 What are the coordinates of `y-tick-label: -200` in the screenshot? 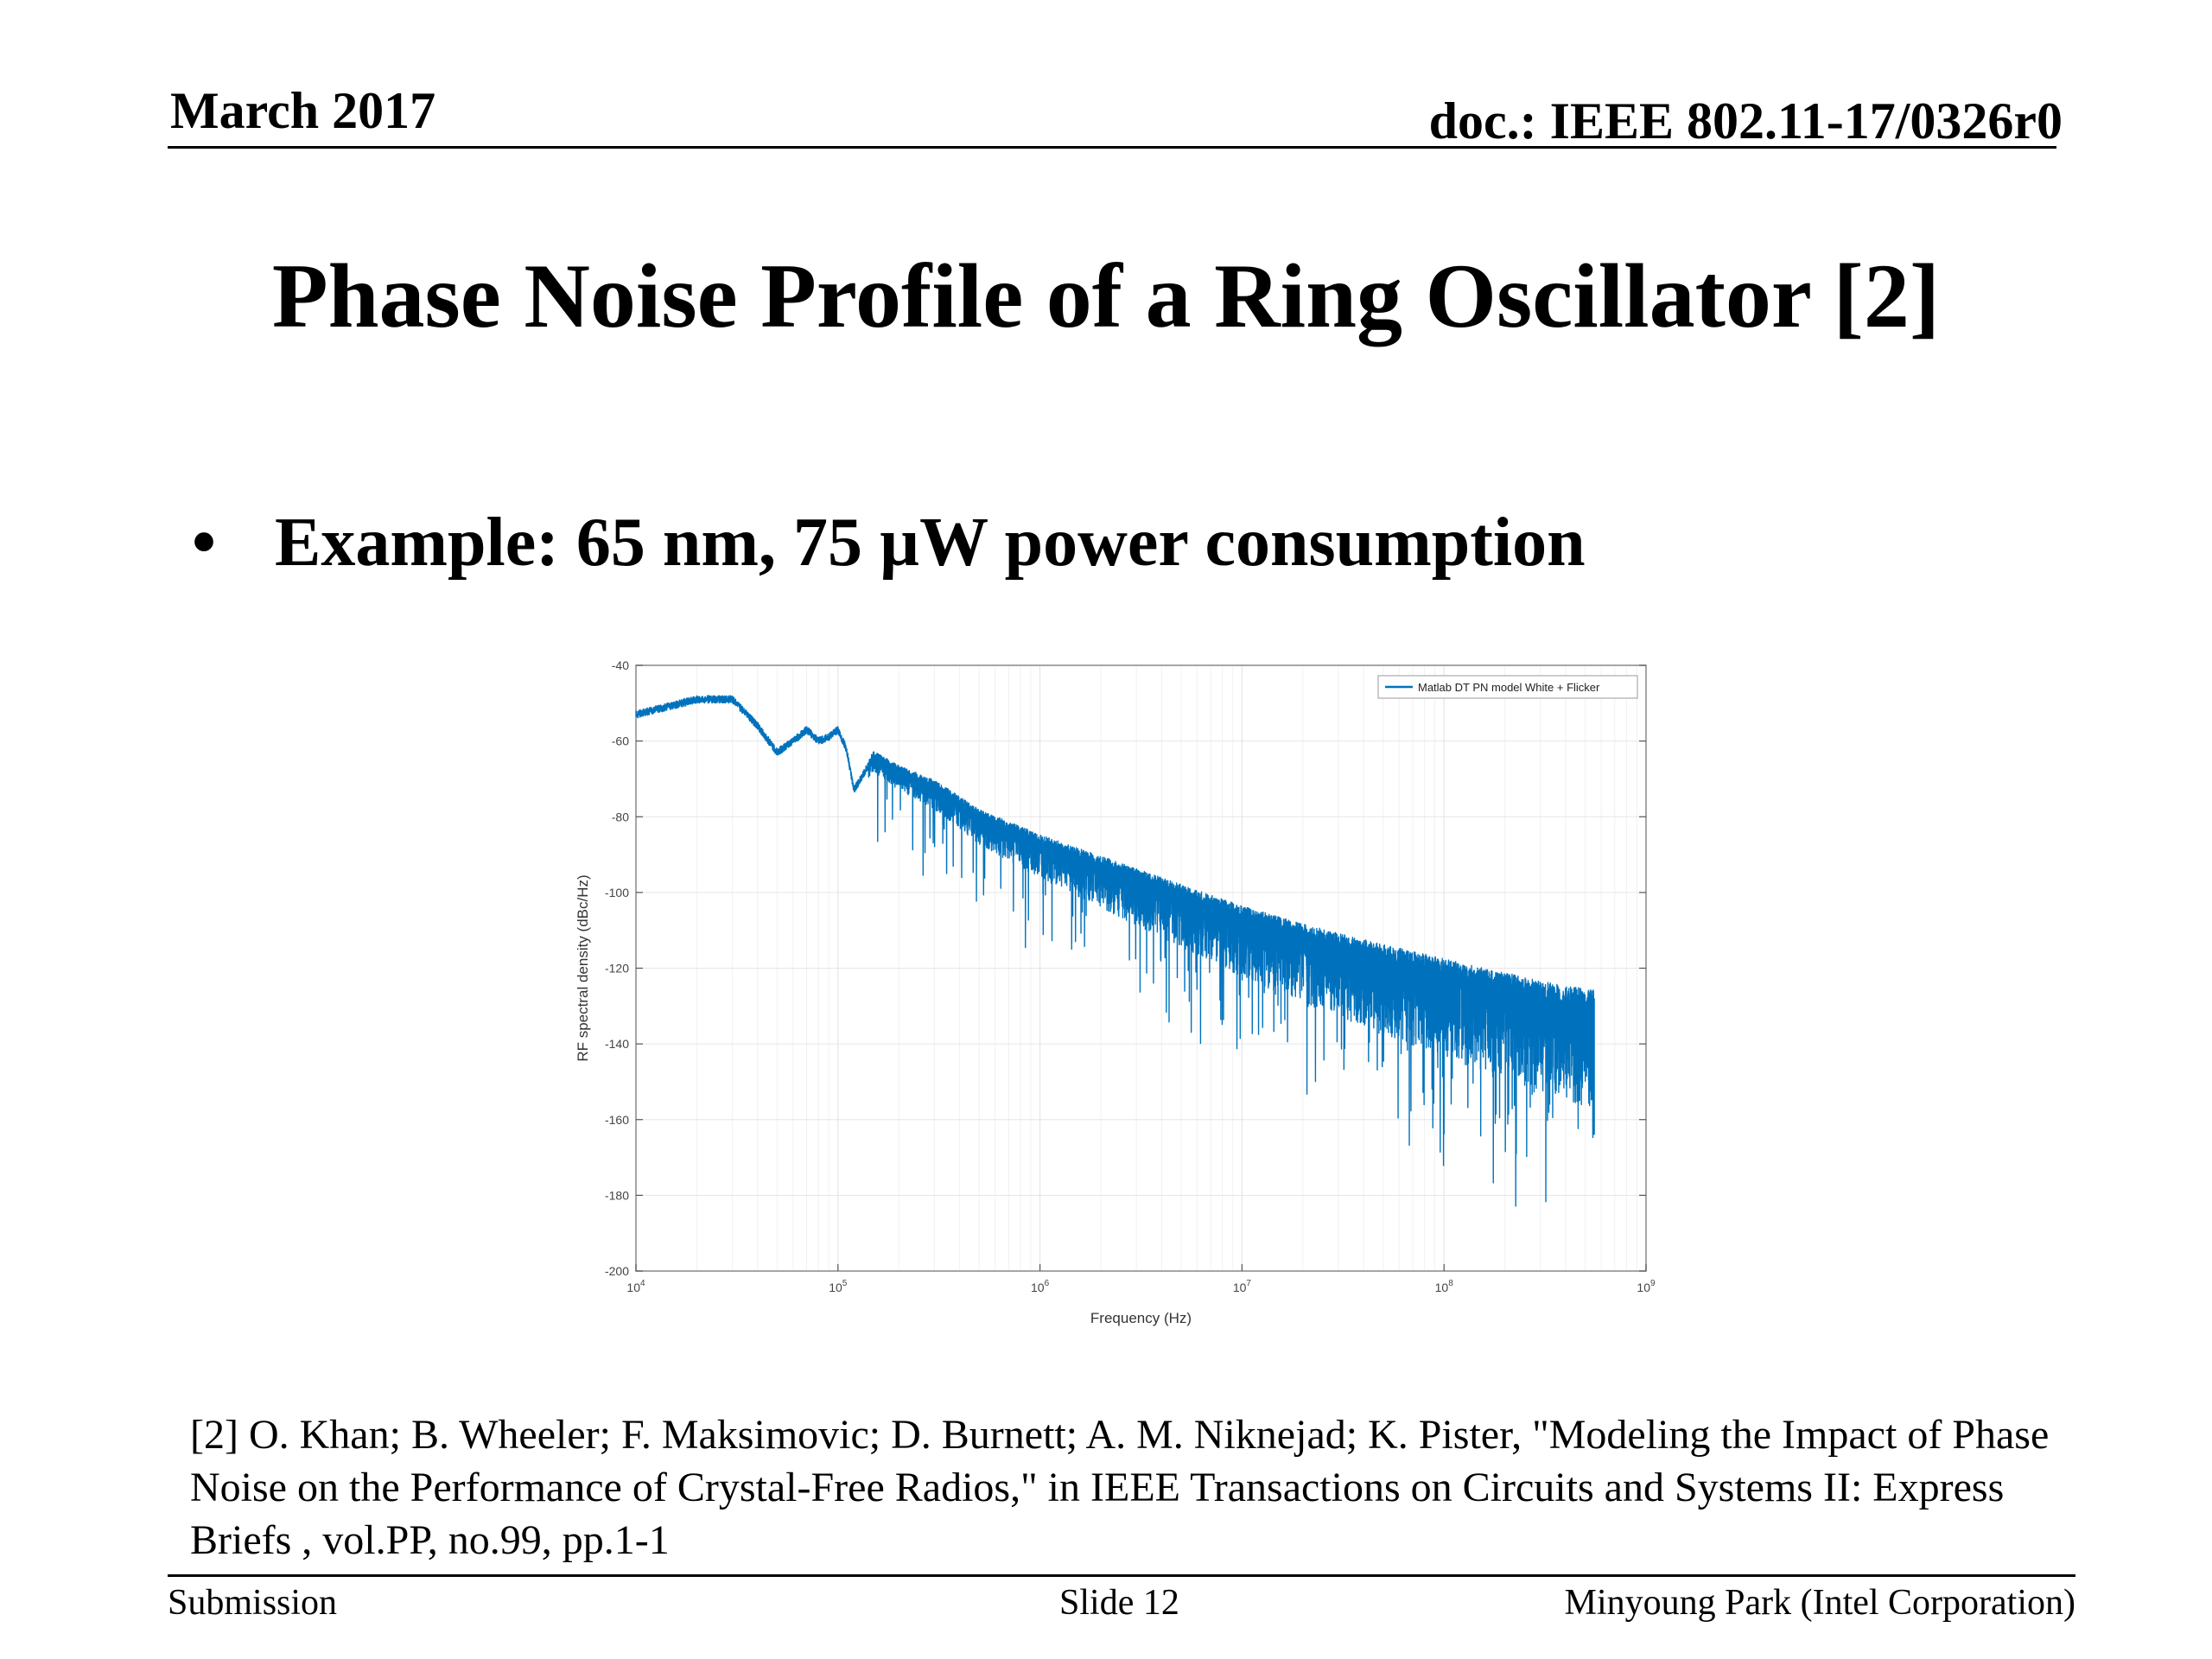 It's located at (617, 1271).